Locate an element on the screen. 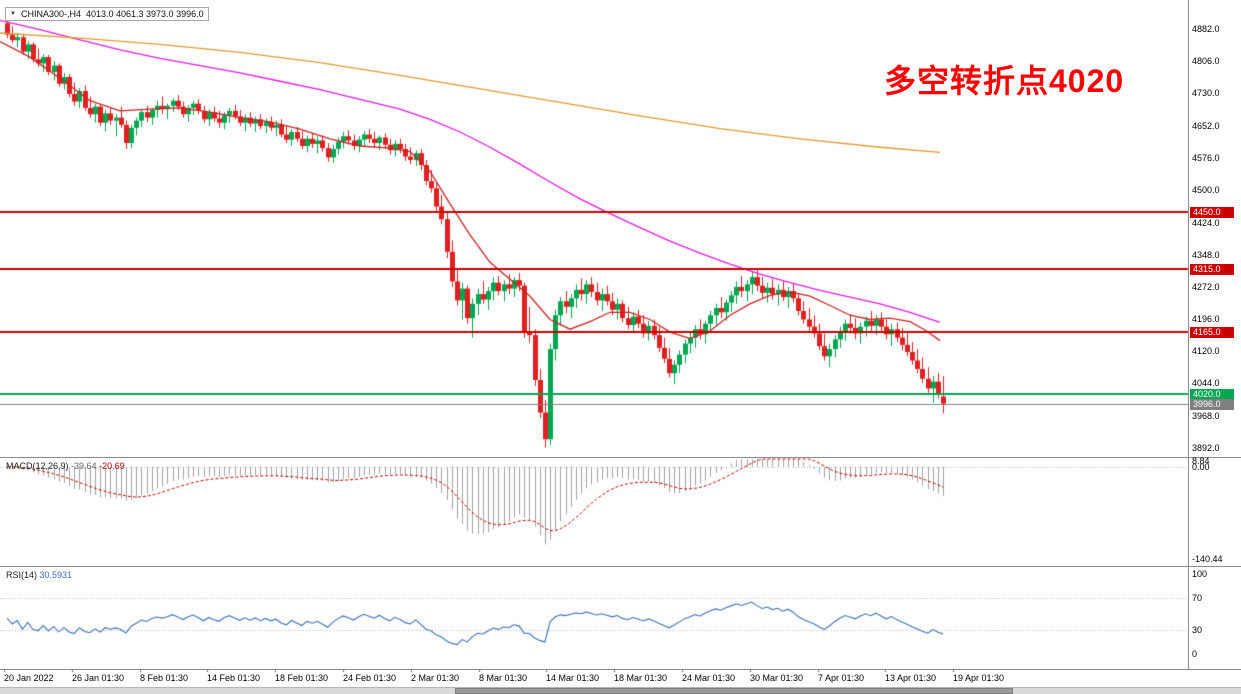 This screenshot has width=1241, height=694. macd-indicator-label: MACD(12,26,9) -39.64 -20.69 is located at coordinates (65, 466).